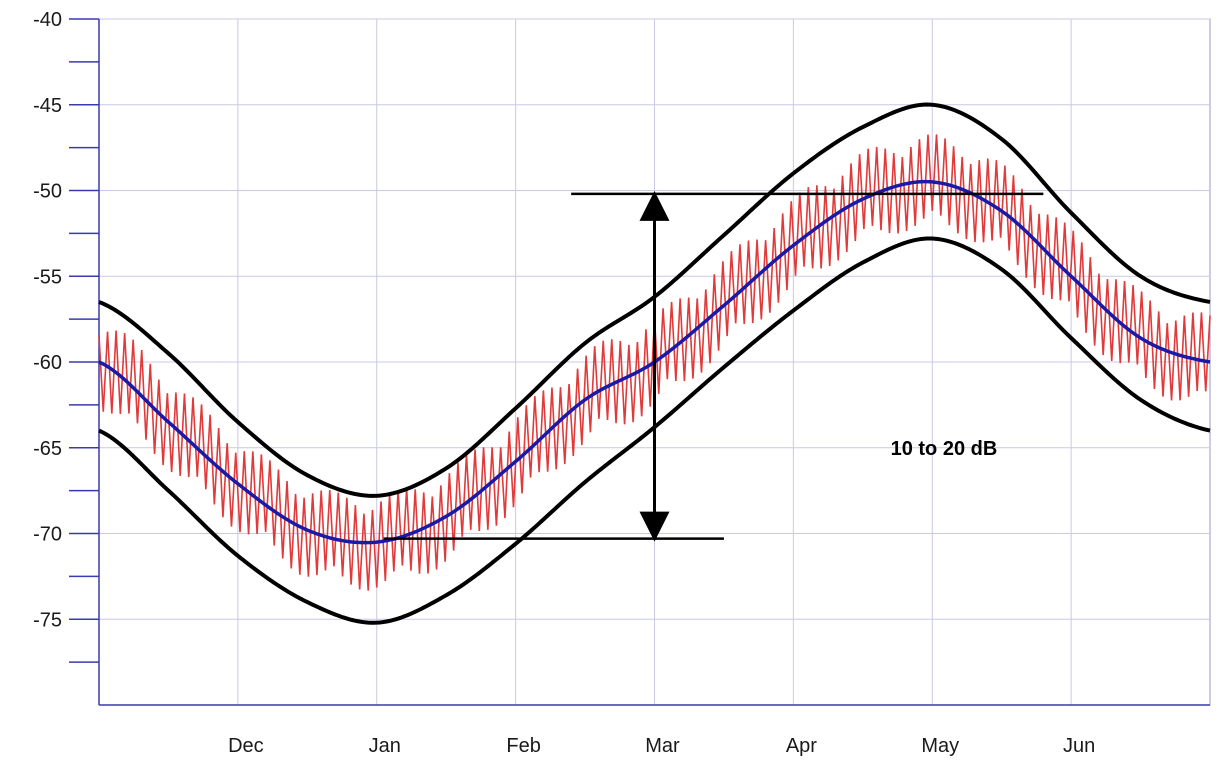 This screenshot has width=1220, height=783. What do you see at coordinates (246, 746) in the screenshot?
I see `x-tick-label: Dec` at bounding box center [246, 746].